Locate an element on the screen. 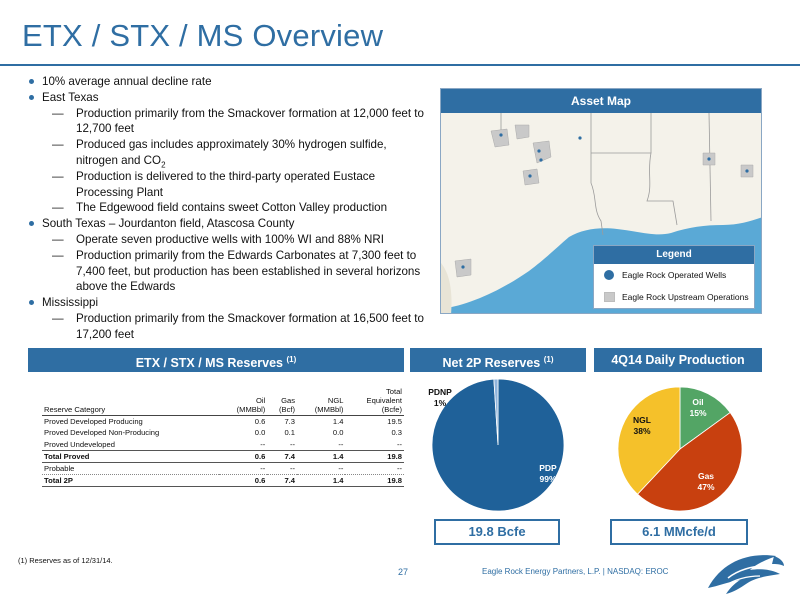  pie-slice-label: Oil is located at coordinates (697, 402).